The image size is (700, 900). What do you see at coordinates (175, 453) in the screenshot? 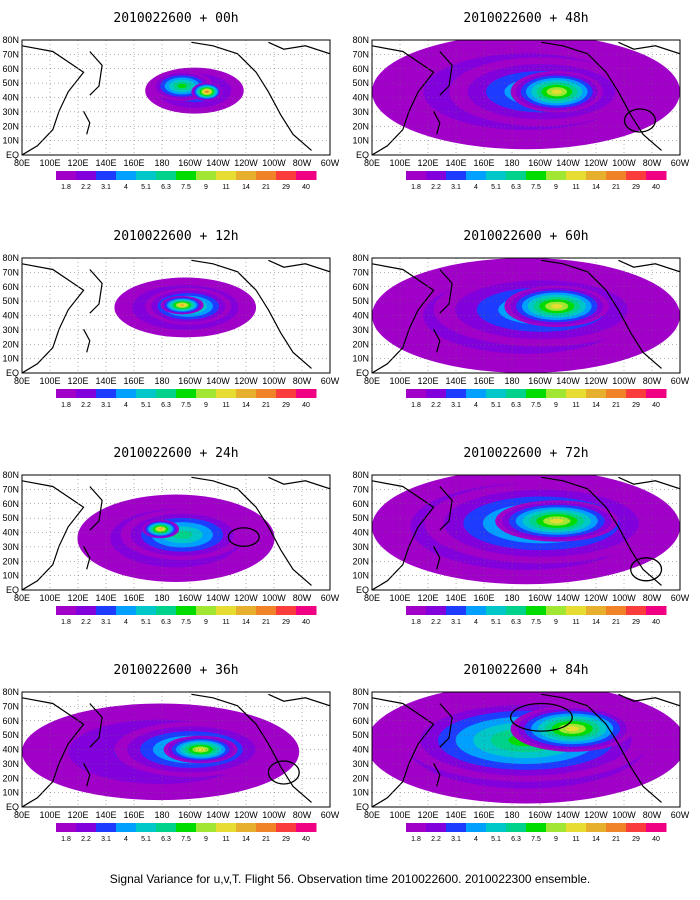
I see `panel-title: 2010022600 + 24h` at bounding box center [175, 453].